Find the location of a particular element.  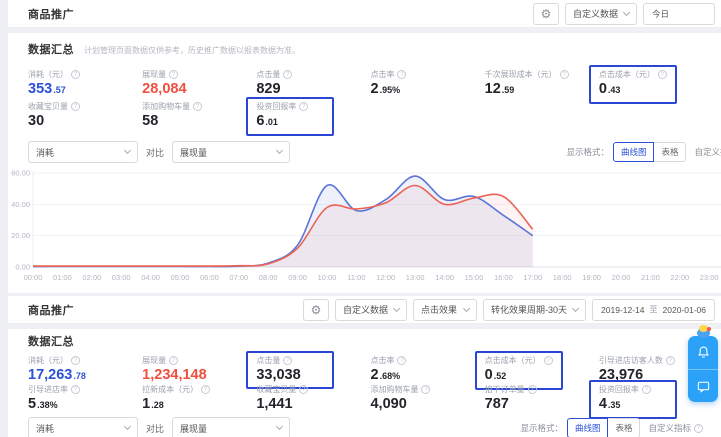

metric-value: 4,090 is located at coordinates (388, 404).